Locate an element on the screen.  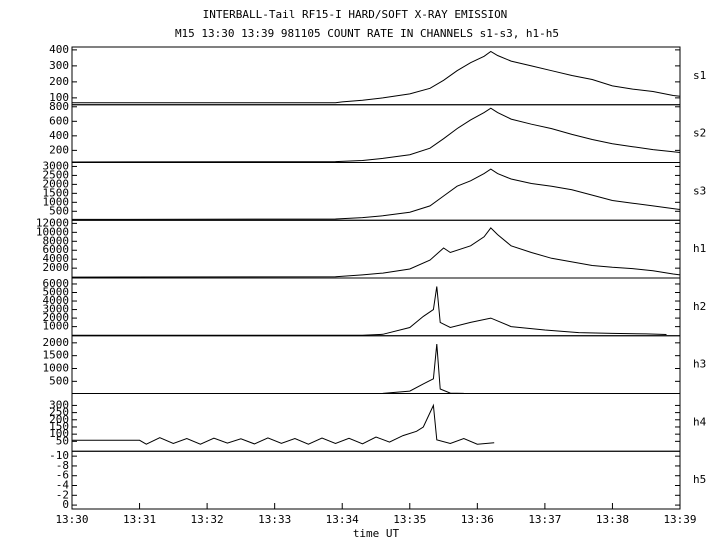
x-tick-label: 13:38 is located at coordinates (612, 519).